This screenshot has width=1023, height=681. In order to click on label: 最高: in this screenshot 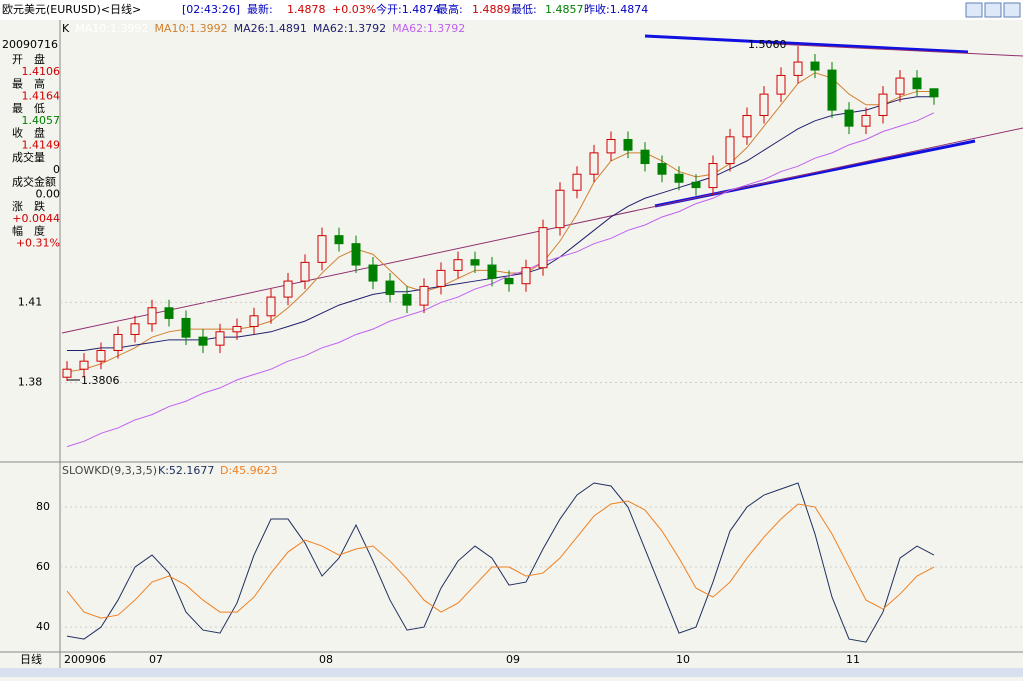, I will do `click(450, 9)`.